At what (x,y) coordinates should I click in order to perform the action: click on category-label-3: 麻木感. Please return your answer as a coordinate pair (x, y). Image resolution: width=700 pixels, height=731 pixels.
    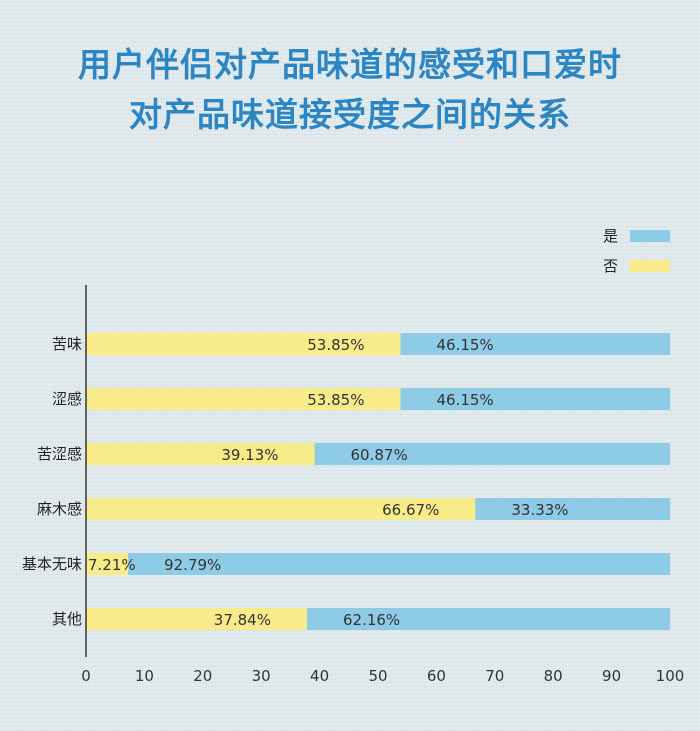
    Looking at the image, I should click on (59, 509).